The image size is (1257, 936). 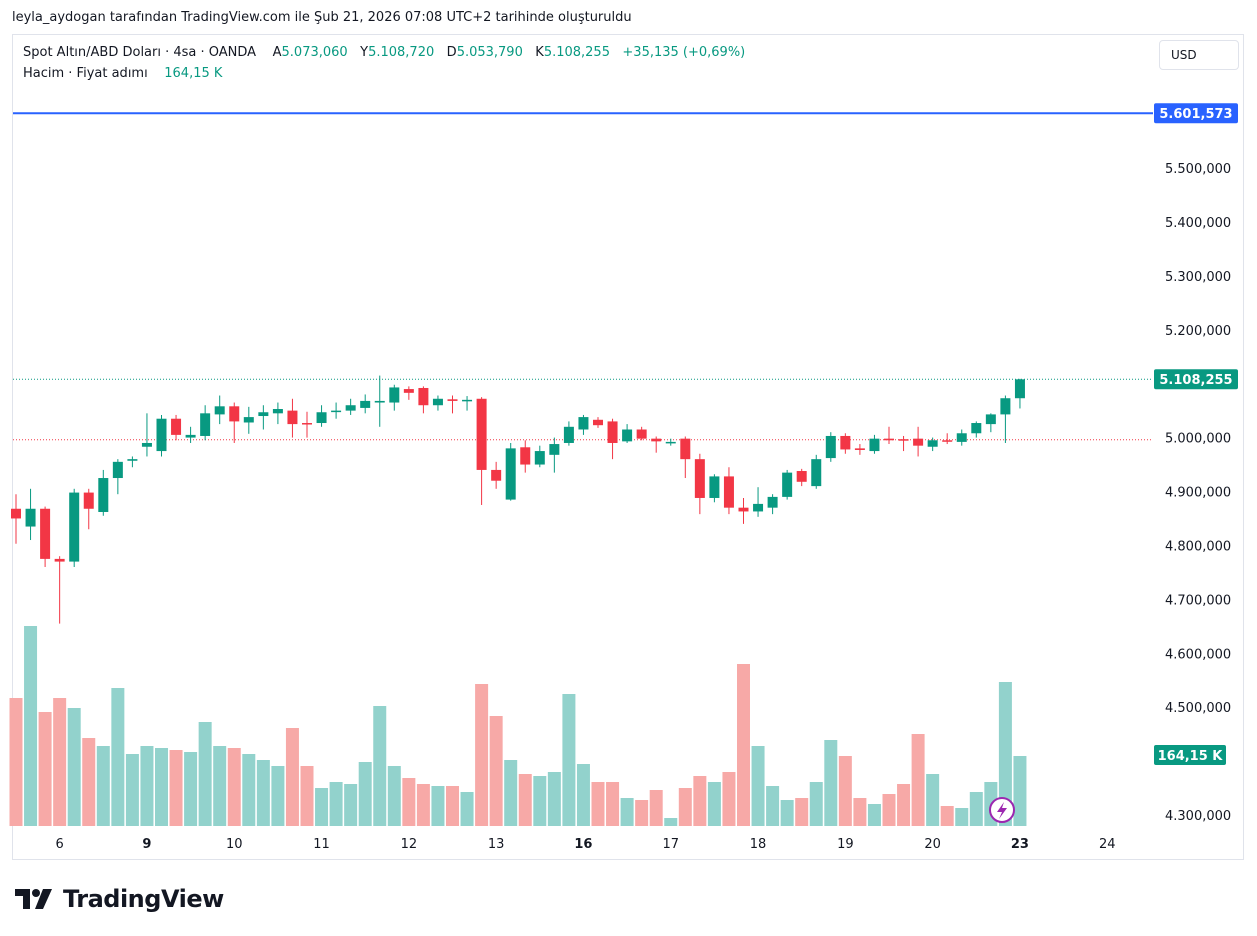 I want to click on volume-tag, so click(x=1190, y=755).